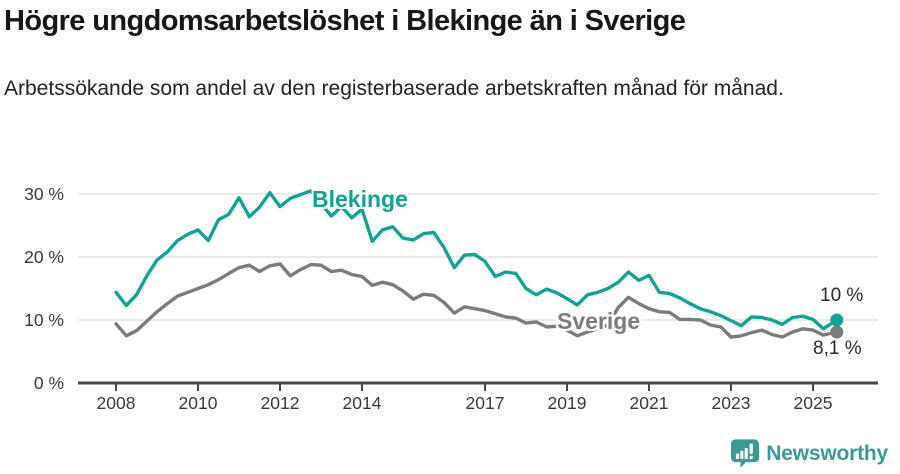 The width and height of the screenshot is (900, 474). I want to click on x-tick-label: 2023, so click(731, 403).